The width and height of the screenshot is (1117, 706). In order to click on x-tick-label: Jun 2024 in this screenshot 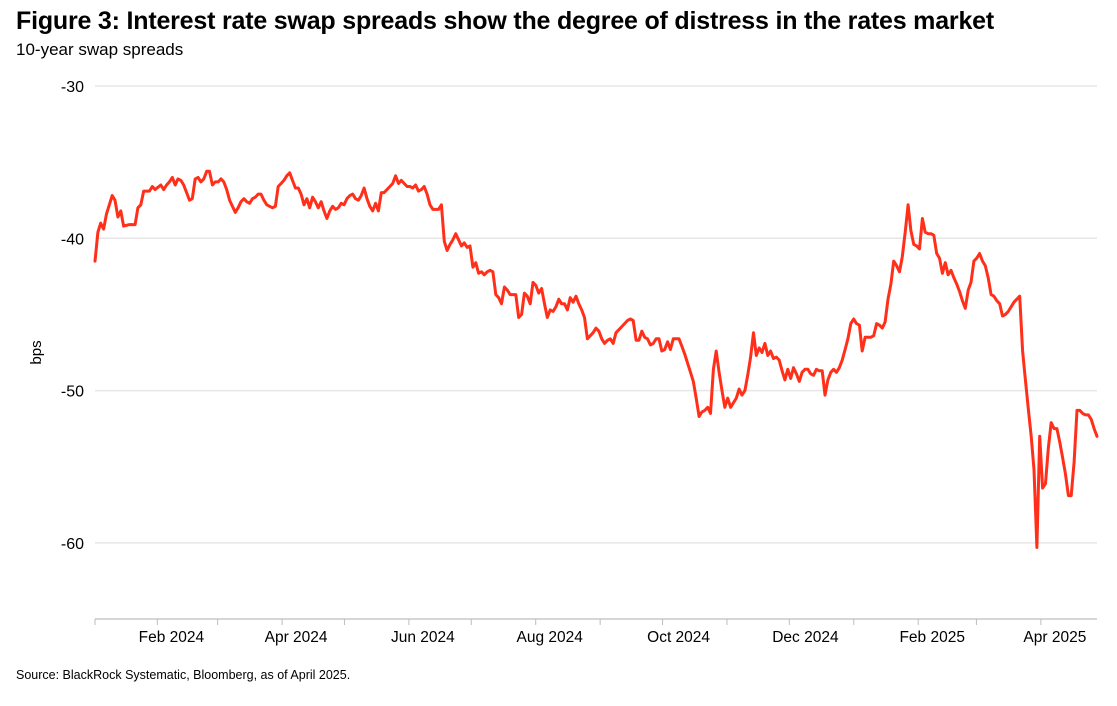, I will do `click(423, 637)`.